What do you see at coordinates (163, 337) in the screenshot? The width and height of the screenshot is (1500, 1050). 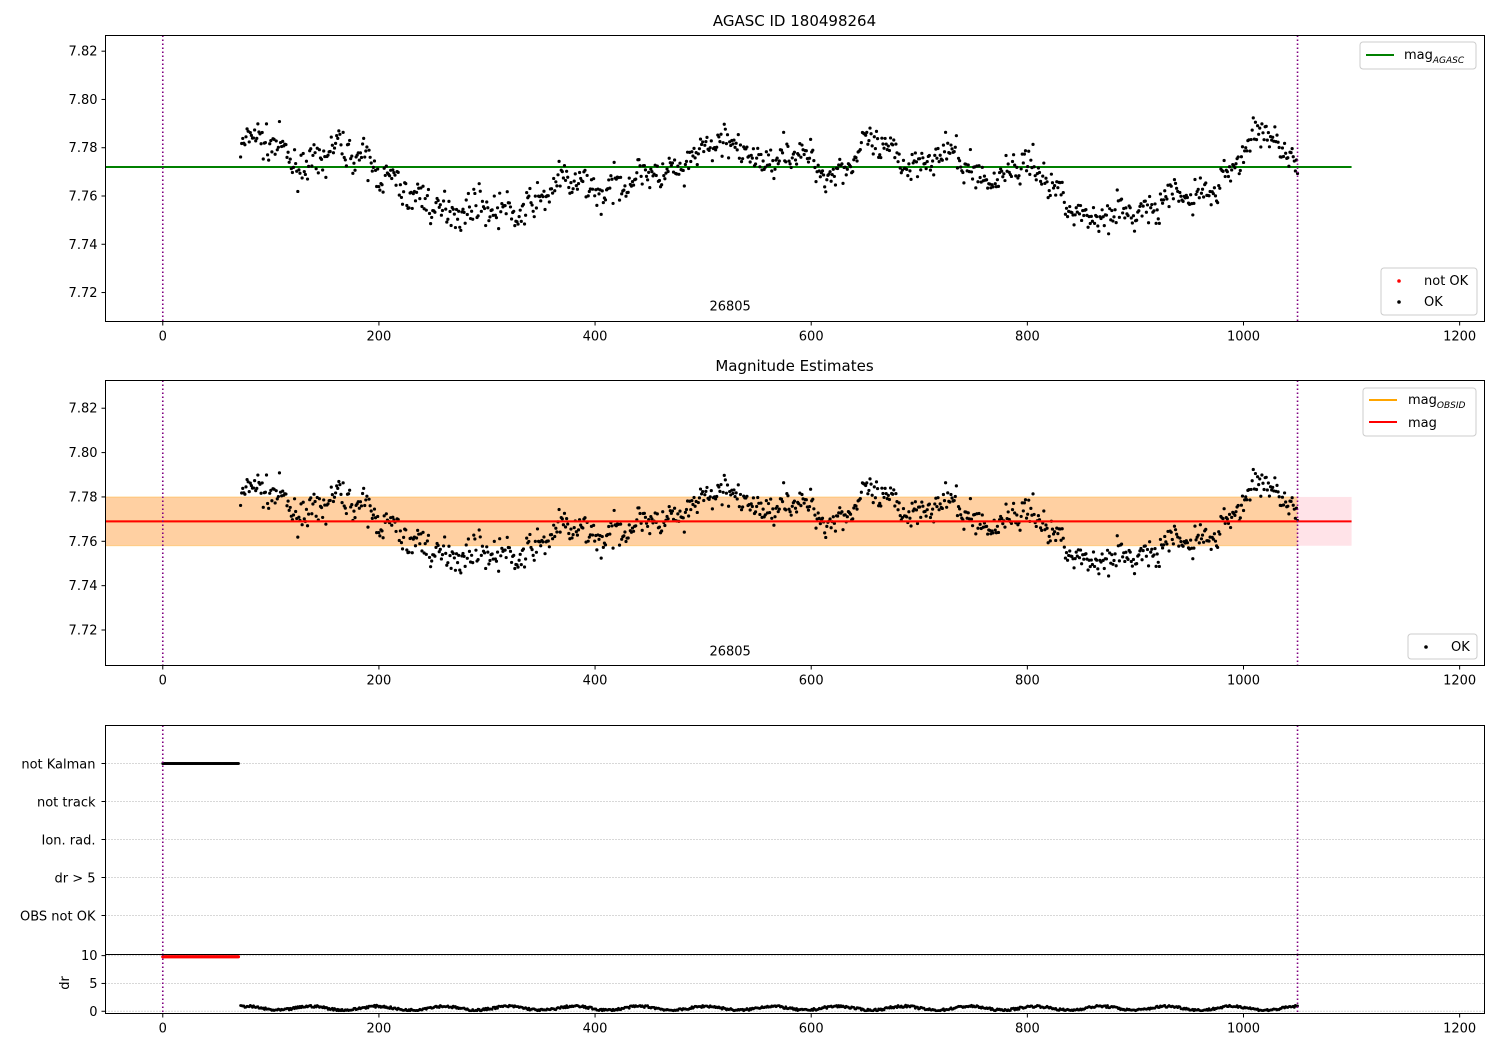 I see `panel-agasc-xtick-label: 0` at bounding box center [163, 337].